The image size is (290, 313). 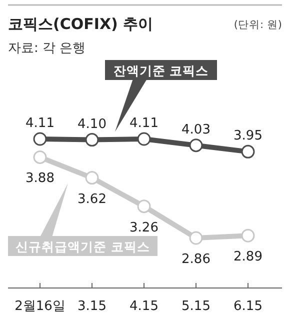 What do you see at coordinates (248, 136) in the screenshot?
I see `data-label: 3.95` at bounding box center [248, 136].